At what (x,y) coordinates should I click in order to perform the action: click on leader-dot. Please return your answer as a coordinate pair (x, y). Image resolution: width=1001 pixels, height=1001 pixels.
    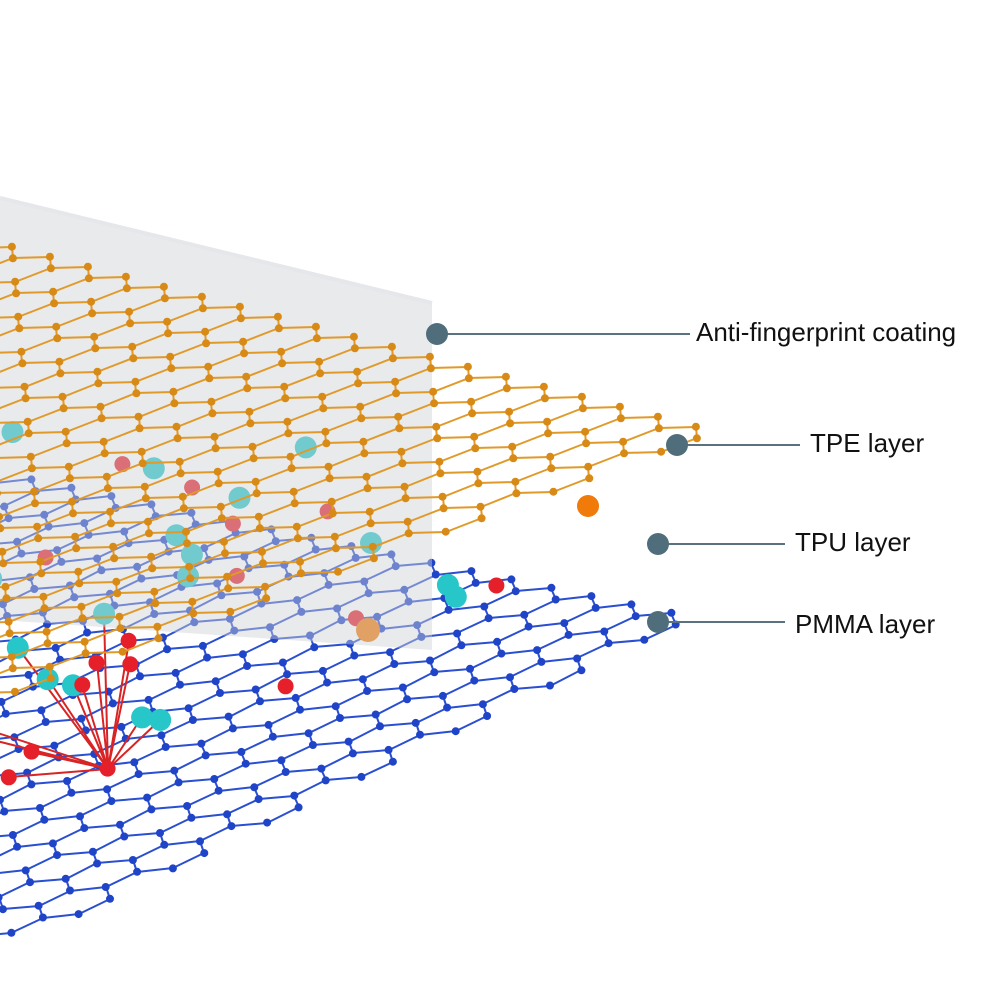
    Looking at the image, I should click on (658, 622).